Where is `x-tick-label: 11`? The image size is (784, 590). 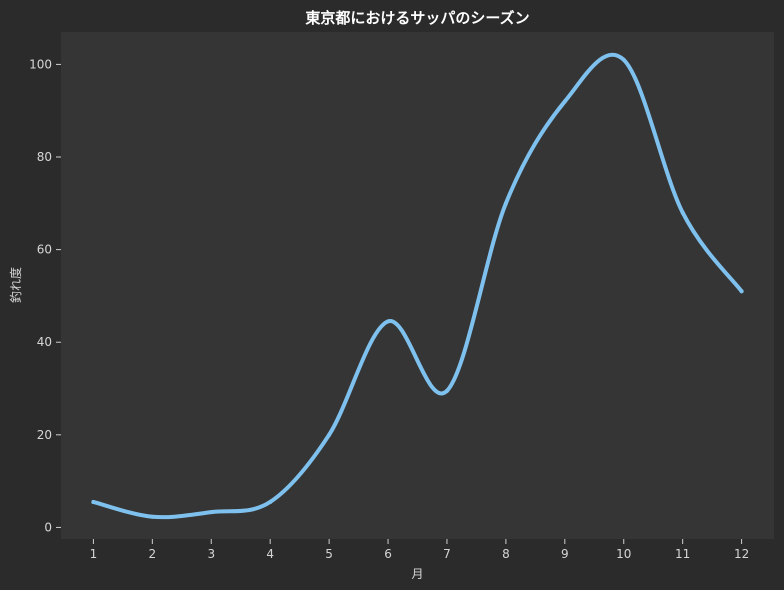
x-tick-label: 11 is located at coordinates (682, 554).